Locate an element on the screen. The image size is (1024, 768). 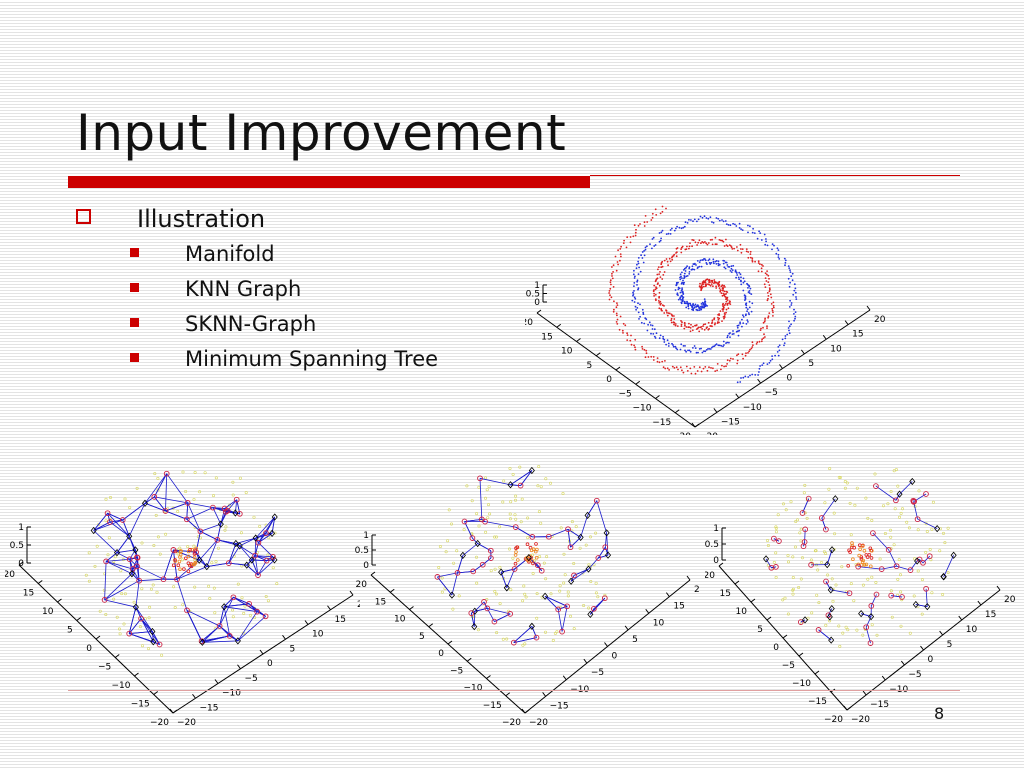
left-tick-label: −15 is located at coordinates (817, 702).